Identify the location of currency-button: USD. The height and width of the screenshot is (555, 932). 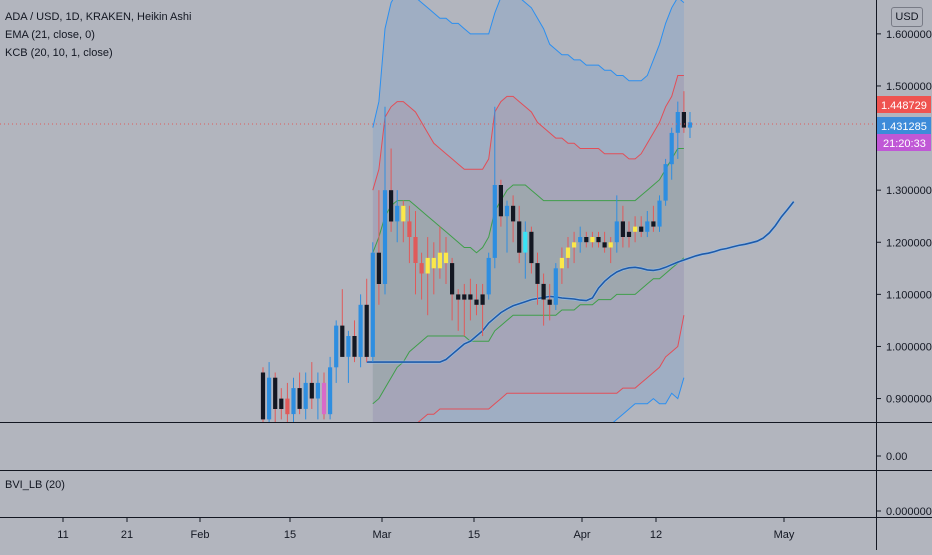
(907, 17).